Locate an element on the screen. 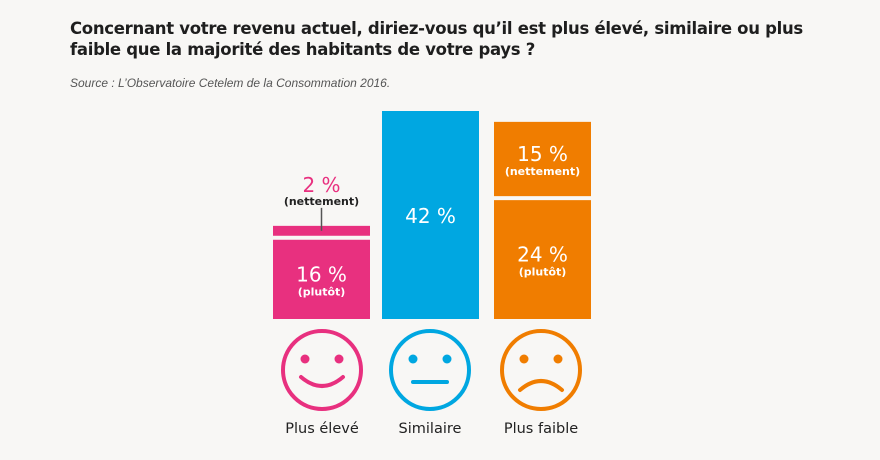  value-label: 2 % is located at coordinates (321, 185).